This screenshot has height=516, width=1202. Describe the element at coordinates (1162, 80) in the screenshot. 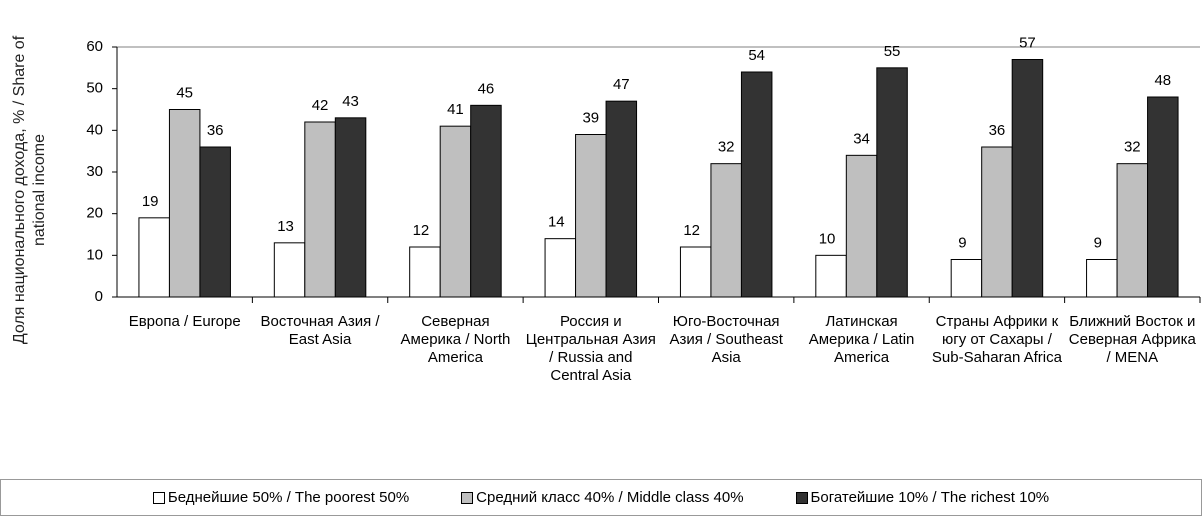

I see `value-label: 48` at that location.